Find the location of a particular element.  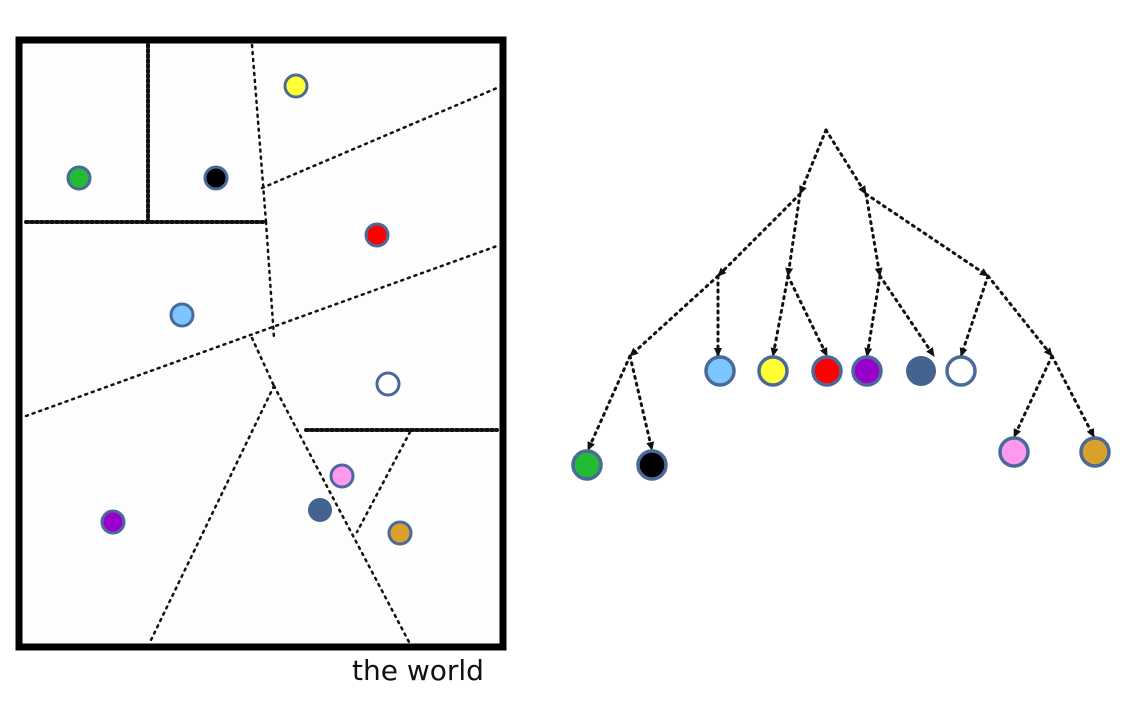

tree-leaf-white is located at coordinates (961, 371).